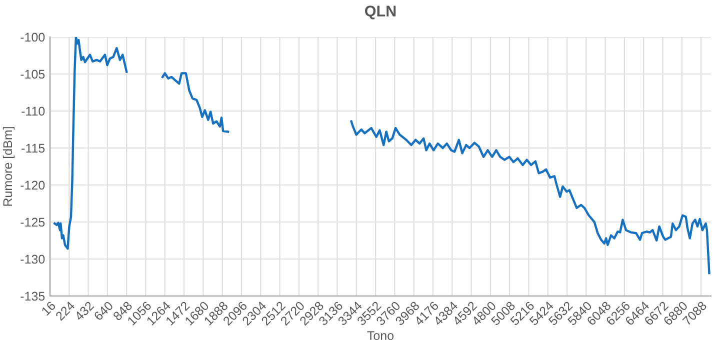 This screenshot has width=720, height=350. Describe the element at coordinates (103, 310) in the screenshot. I see `x-tick-label: 640` at that location.